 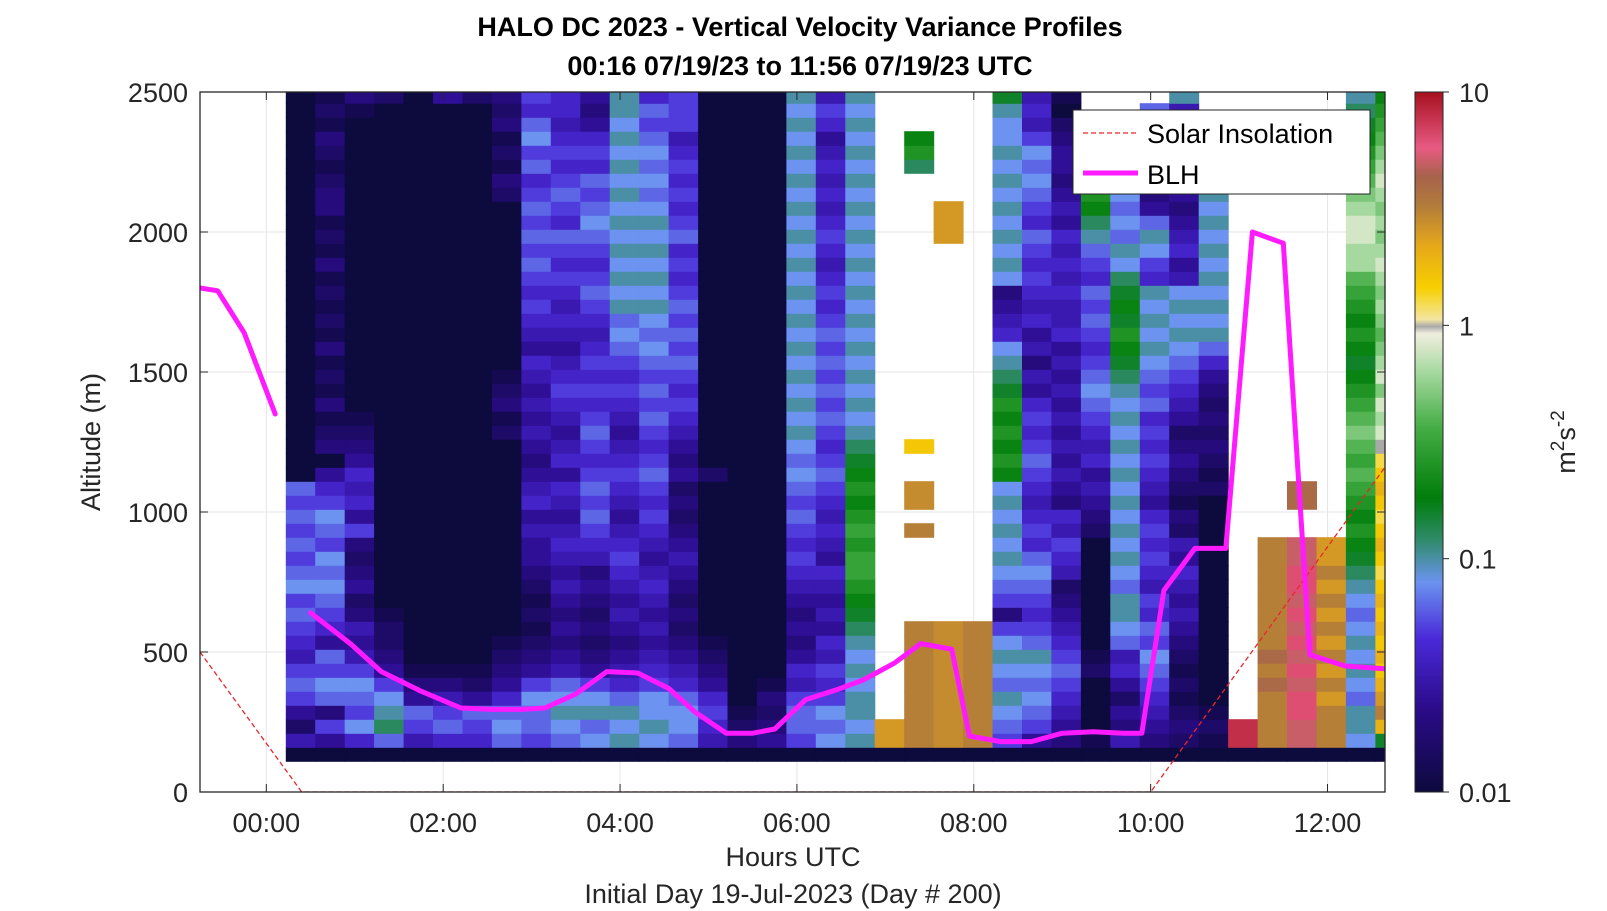 What do you see at coordinates (620, 823) in the screenshot?
I see `x-tick-label: 04:00` at bounding box center [620, 823].